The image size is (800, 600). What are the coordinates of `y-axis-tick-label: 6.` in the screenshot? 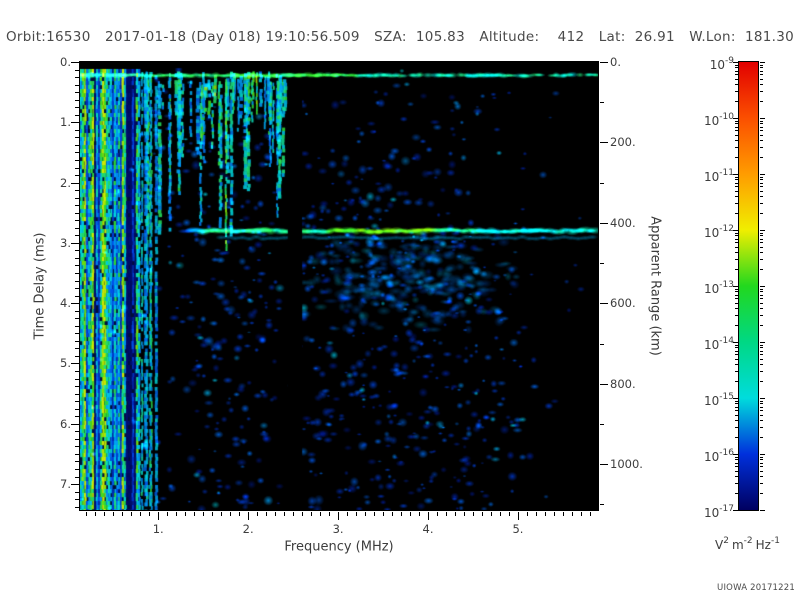 It's located at (65, 423).